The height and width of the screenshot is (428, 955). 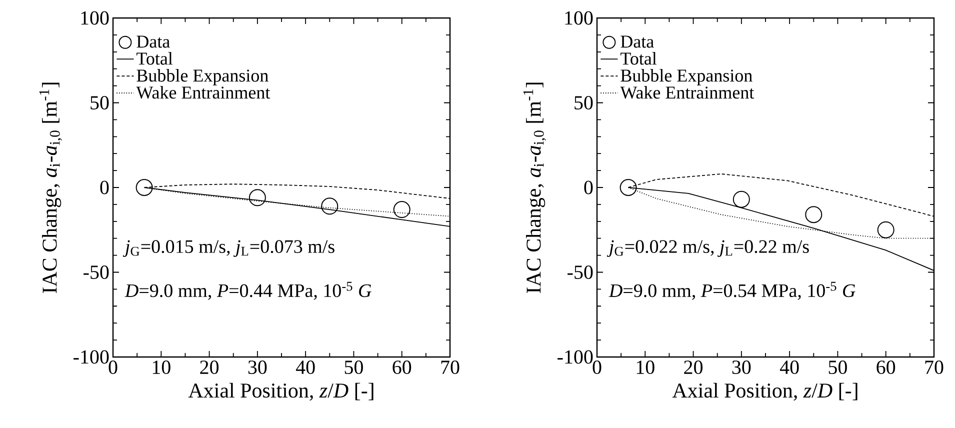 What do you see at coordinates (707, 248) in the screenshot?
I see `annotation: j$_{G}$=0.022 m/s, j$_{L}$=0.22 m/s` at bounding box center [707, 248].